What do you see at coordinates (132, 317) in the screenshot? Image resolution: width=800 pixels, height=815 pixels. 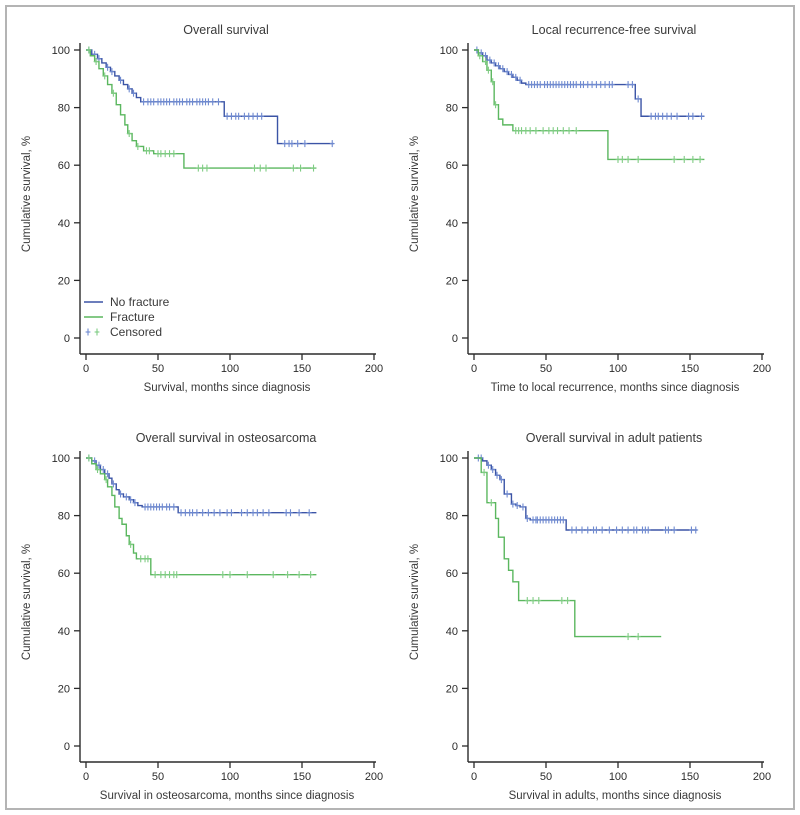 I see `legend-label: Fracture` at bounding box center [132, 317].